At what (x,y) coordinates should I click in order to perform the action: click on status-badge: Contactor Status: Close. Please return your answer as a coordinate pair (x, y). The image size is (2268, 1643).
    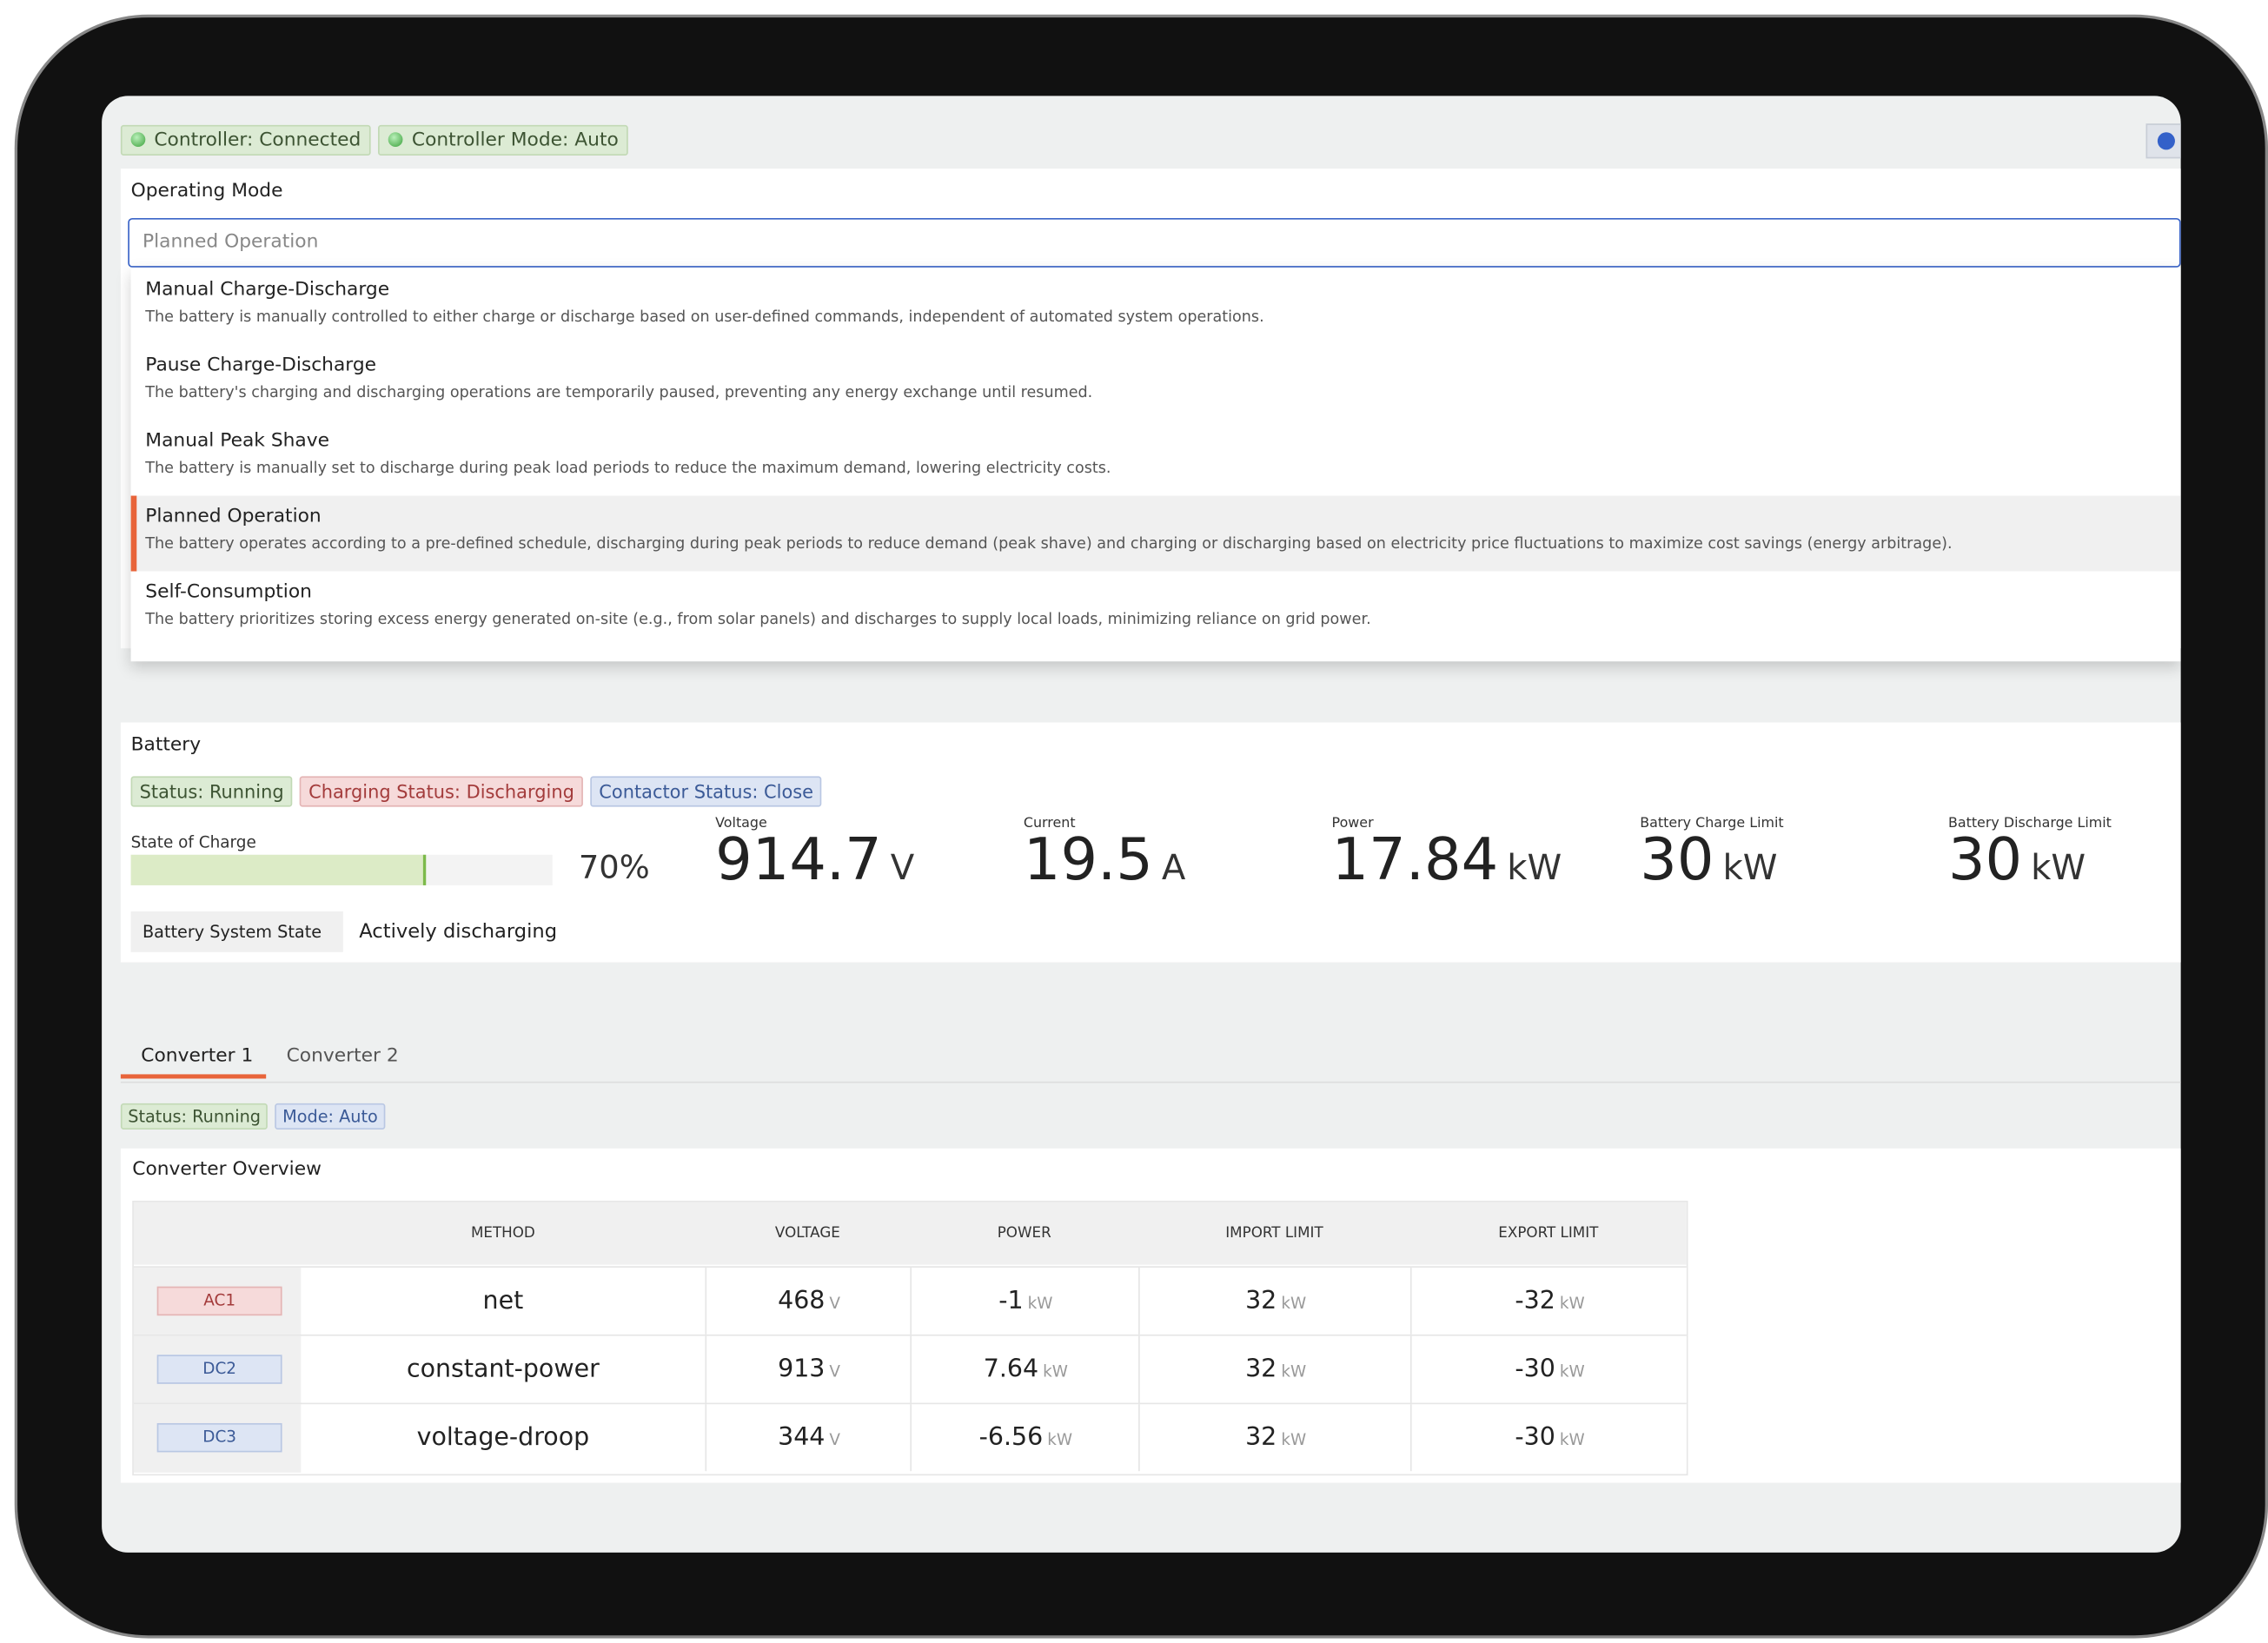
    Looking at the image, I should click on (706, 791).